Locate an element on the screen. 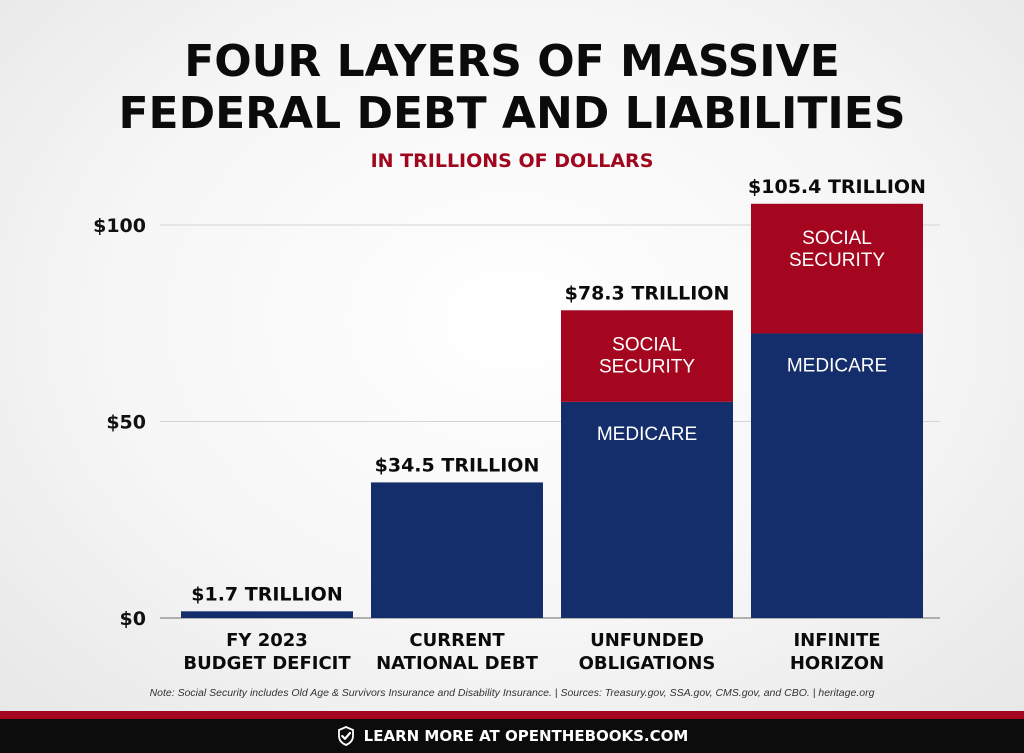 This screenshot has height=753, width=1024. footer-bar: LEARN MORE AT OPENTHEBOOKS.COM is located at coordinates (512, 736).